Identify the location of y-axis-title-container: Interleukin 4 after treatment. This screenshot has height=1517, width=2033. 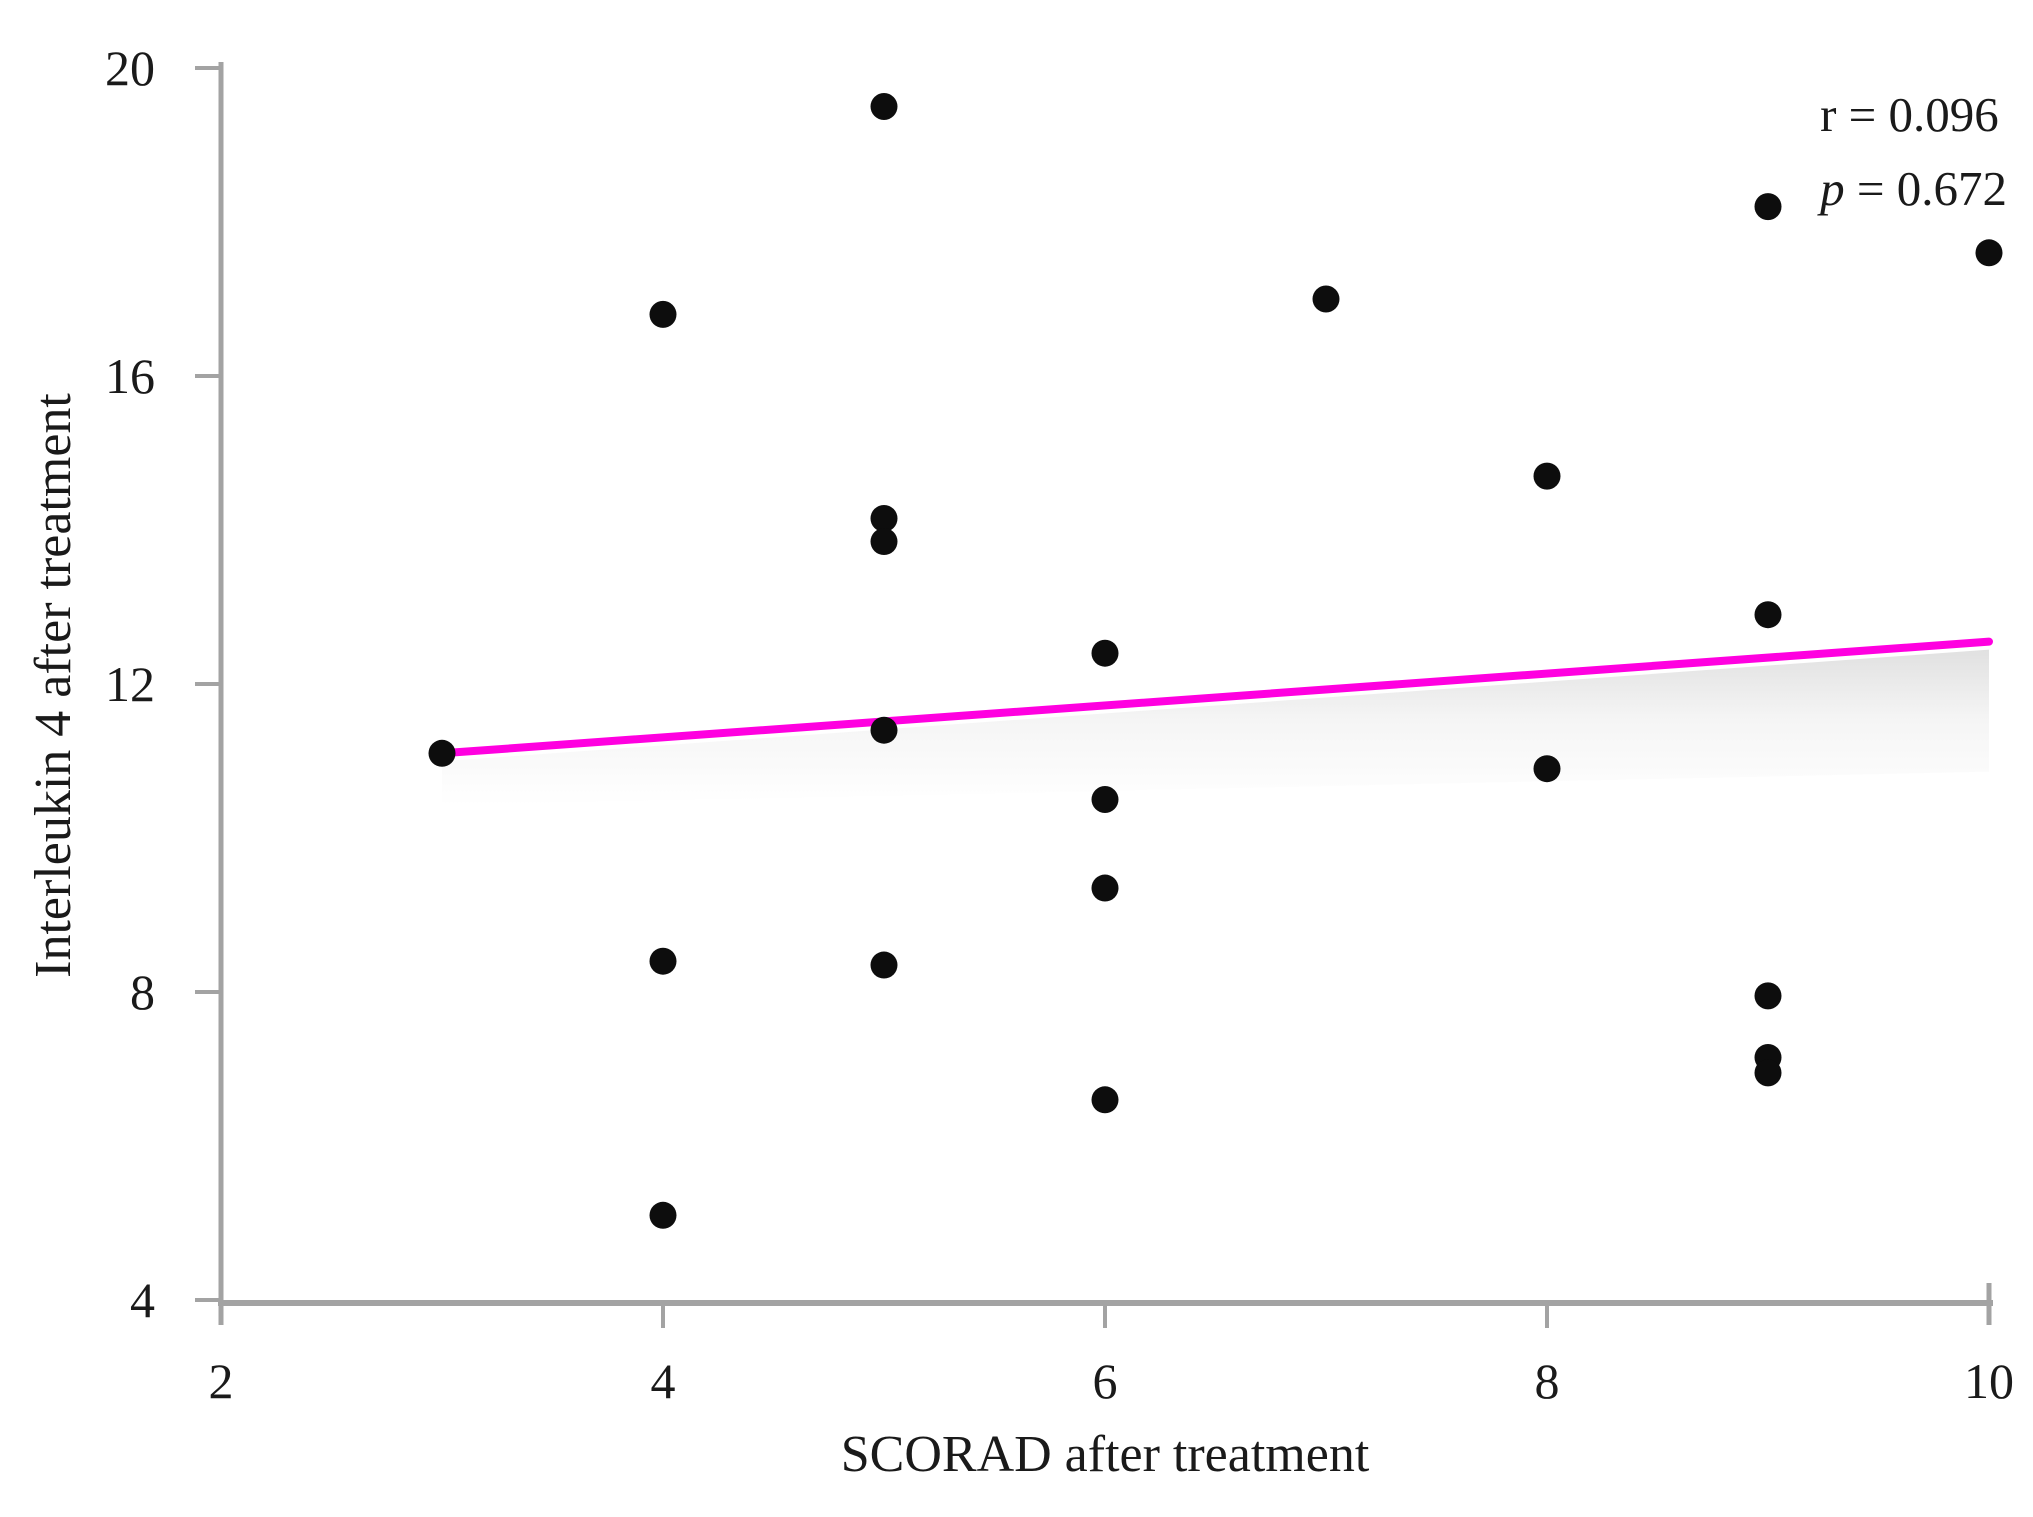
(53, 685).